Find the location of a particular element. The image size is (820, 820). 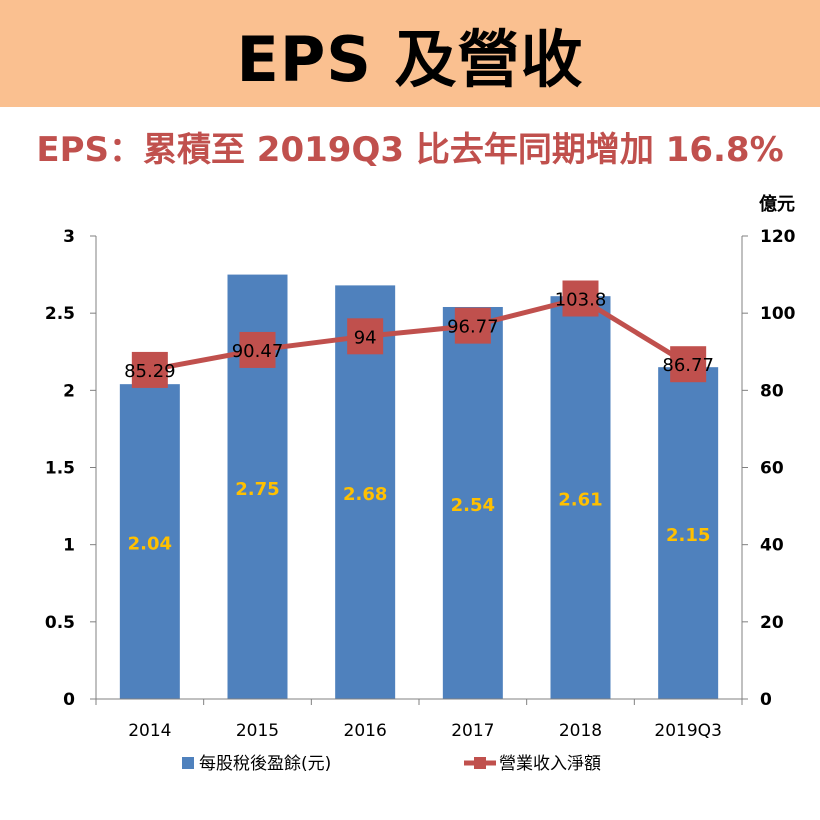

y-right-tick-label: 0 is located at coordinates (766, 700).